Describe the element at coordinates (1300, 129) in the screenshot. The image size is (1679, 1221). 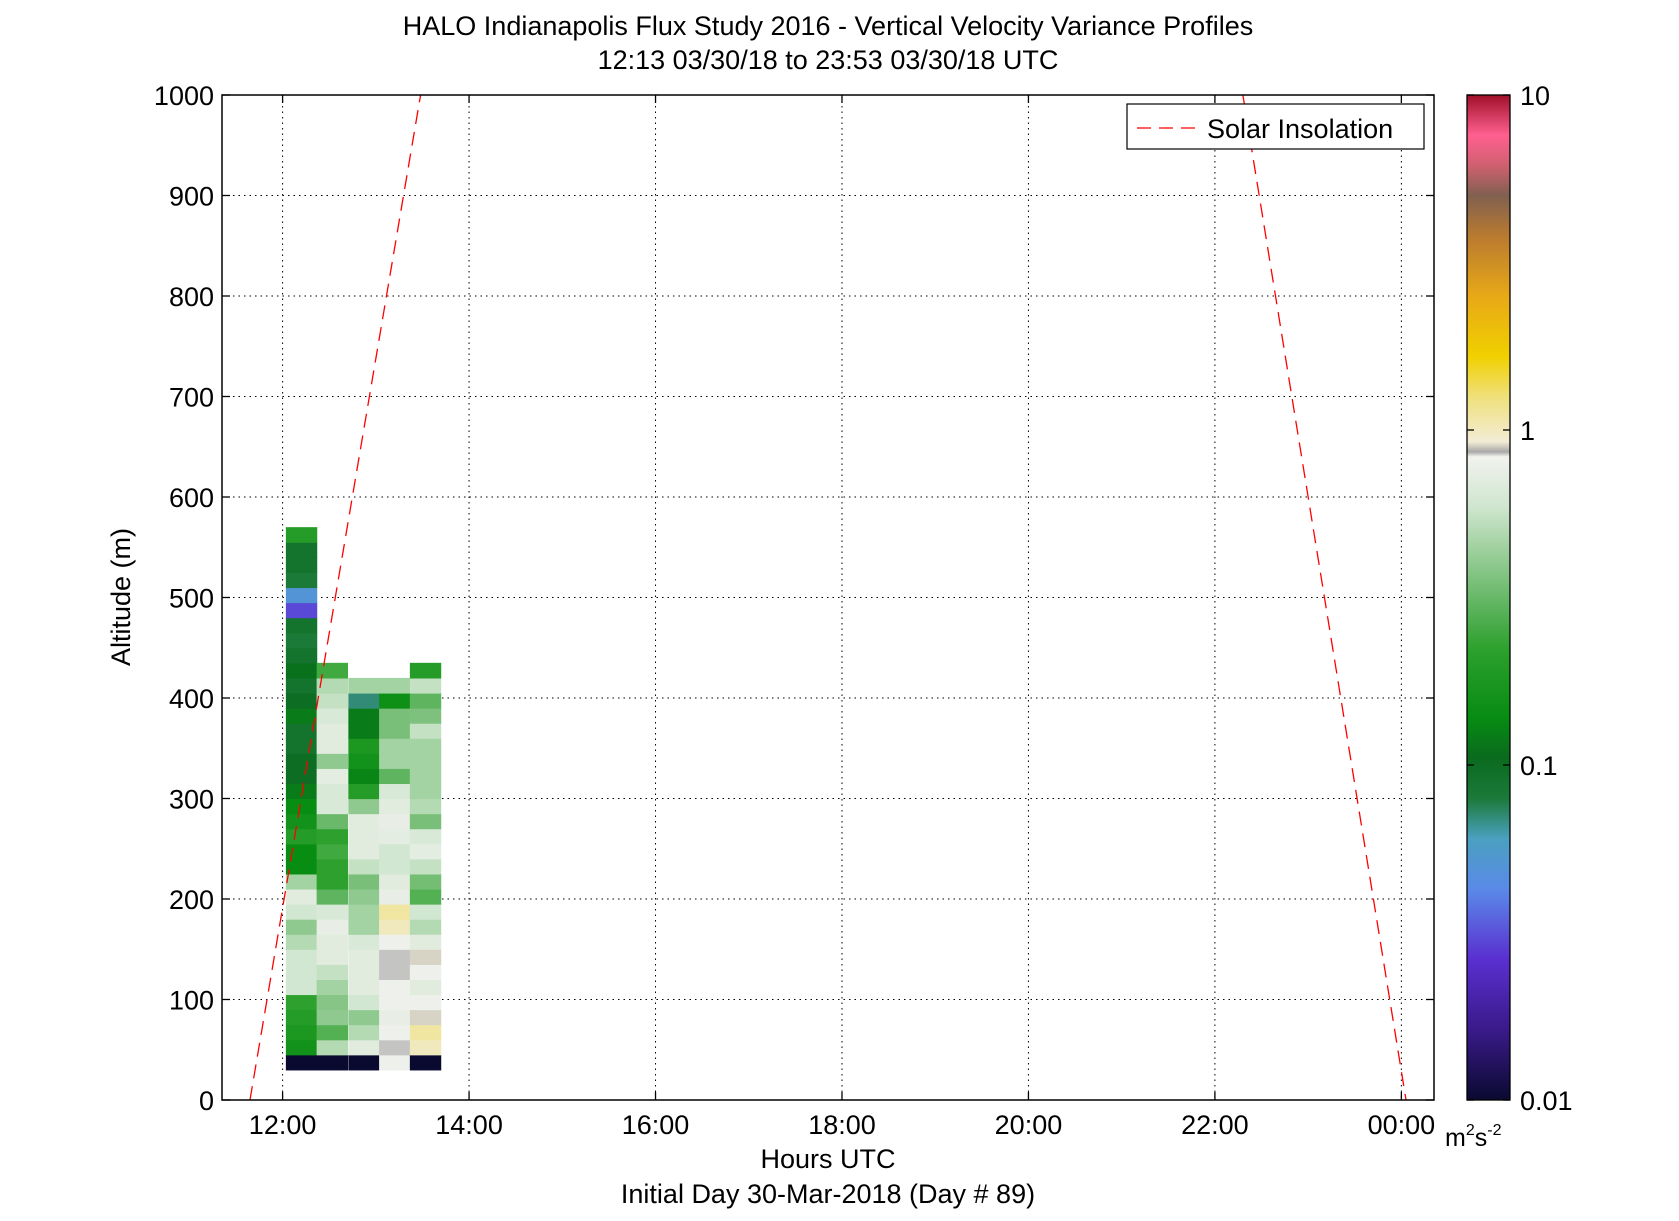
I see `legend-label-solar-insolation: Solar Insolation` at that location.